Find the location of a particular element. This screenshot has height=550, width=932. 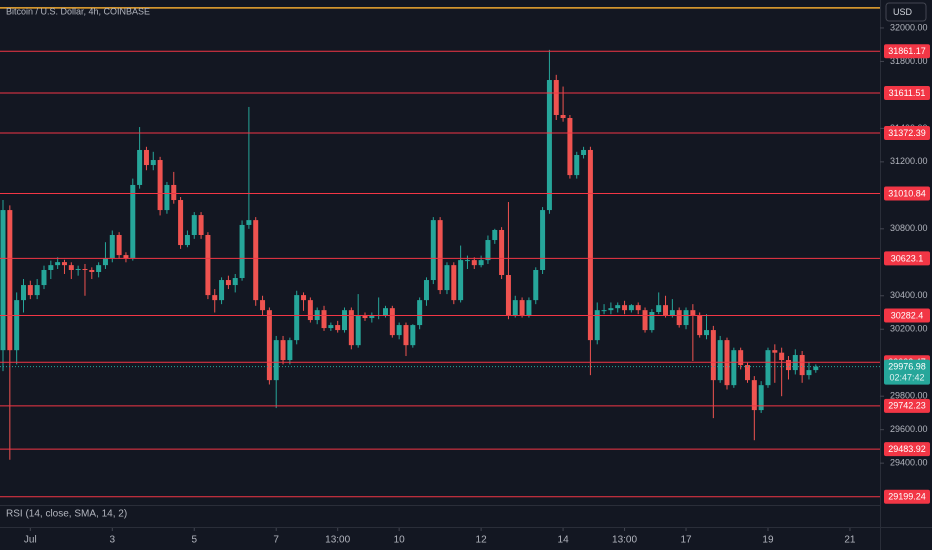

level-label: 31861.17 is located at coordinates (907, 51).